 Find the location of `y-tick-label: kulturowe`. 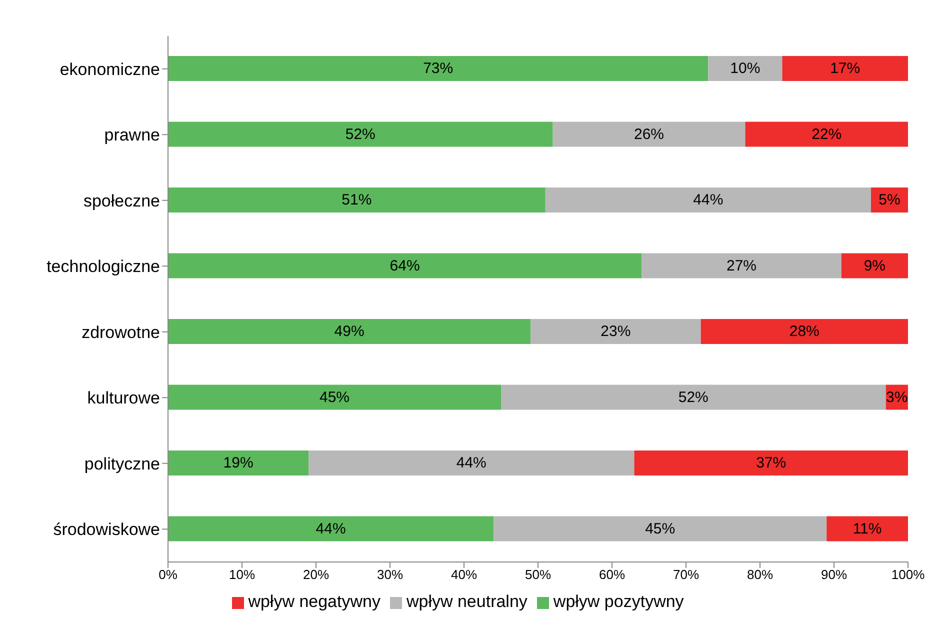

y-tick-label: kulturowe is located at coordinates (123, 398).